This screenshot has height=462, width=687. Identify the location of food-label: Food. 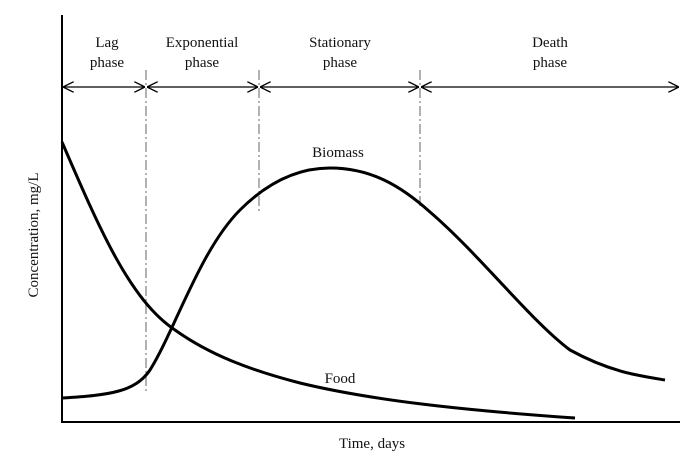
(340, 379).